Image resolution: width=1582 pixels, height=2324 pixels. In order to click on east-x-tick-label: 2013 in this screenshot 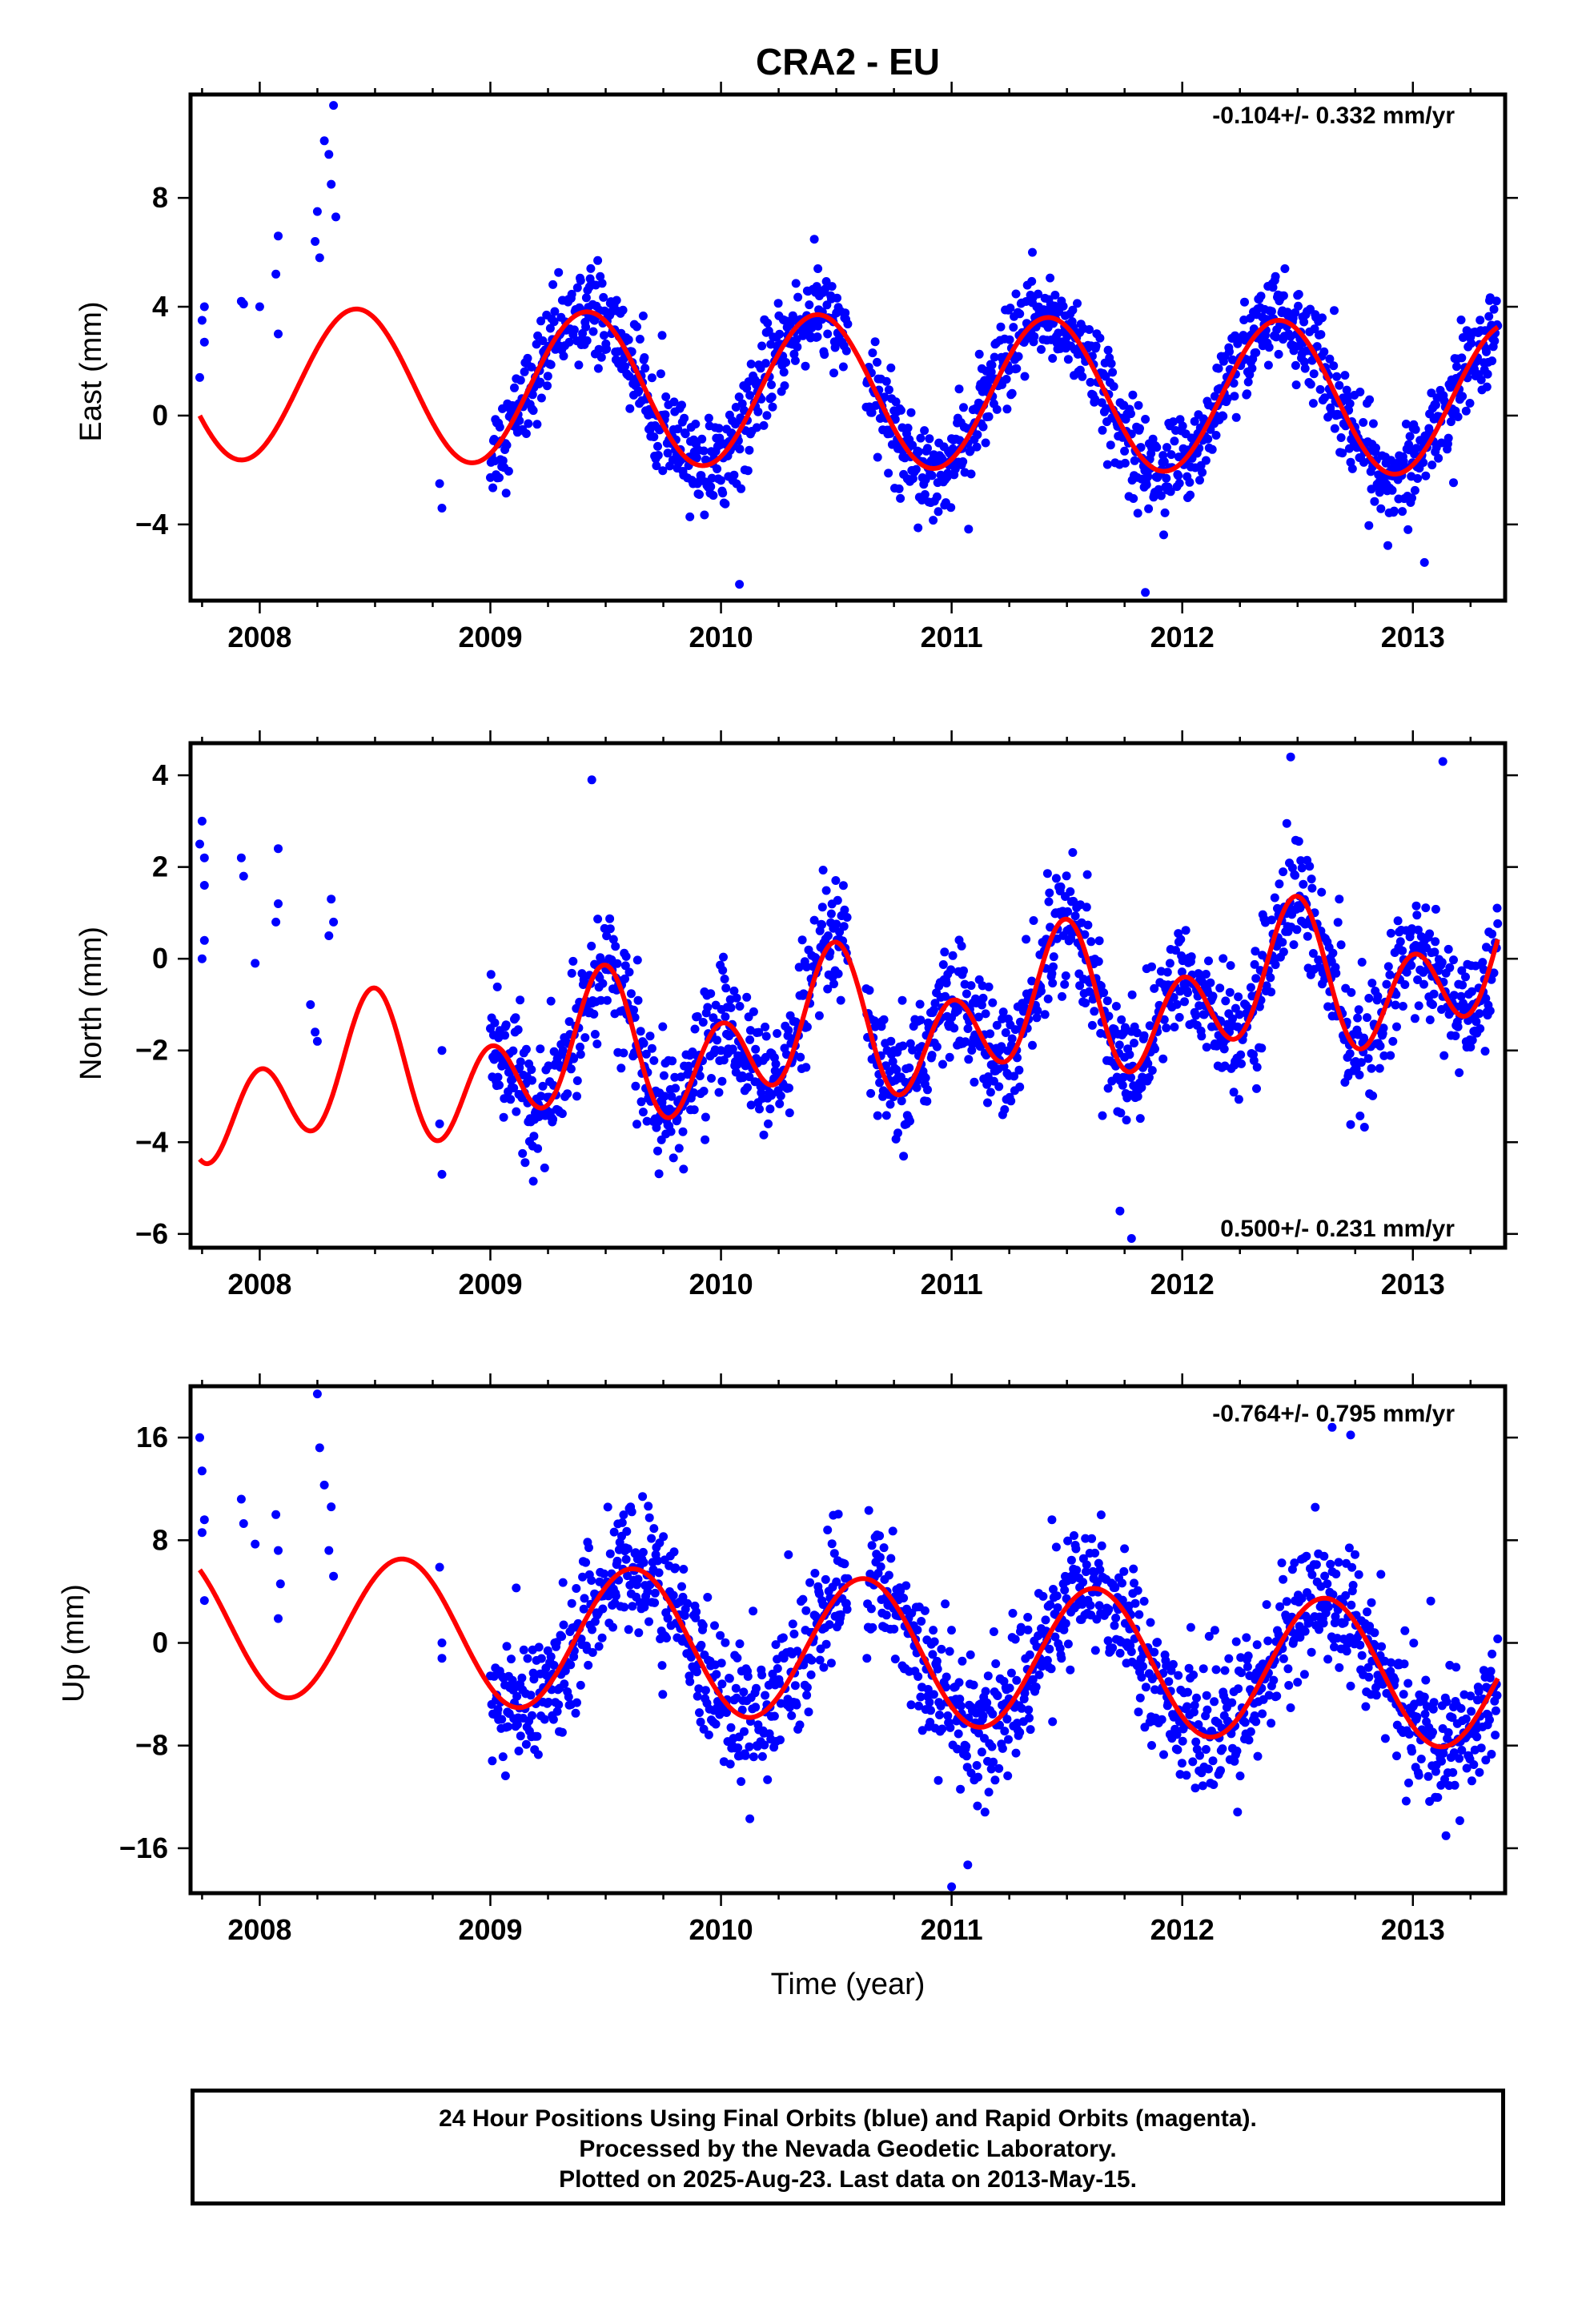, I will do `click(1413, 637)`.